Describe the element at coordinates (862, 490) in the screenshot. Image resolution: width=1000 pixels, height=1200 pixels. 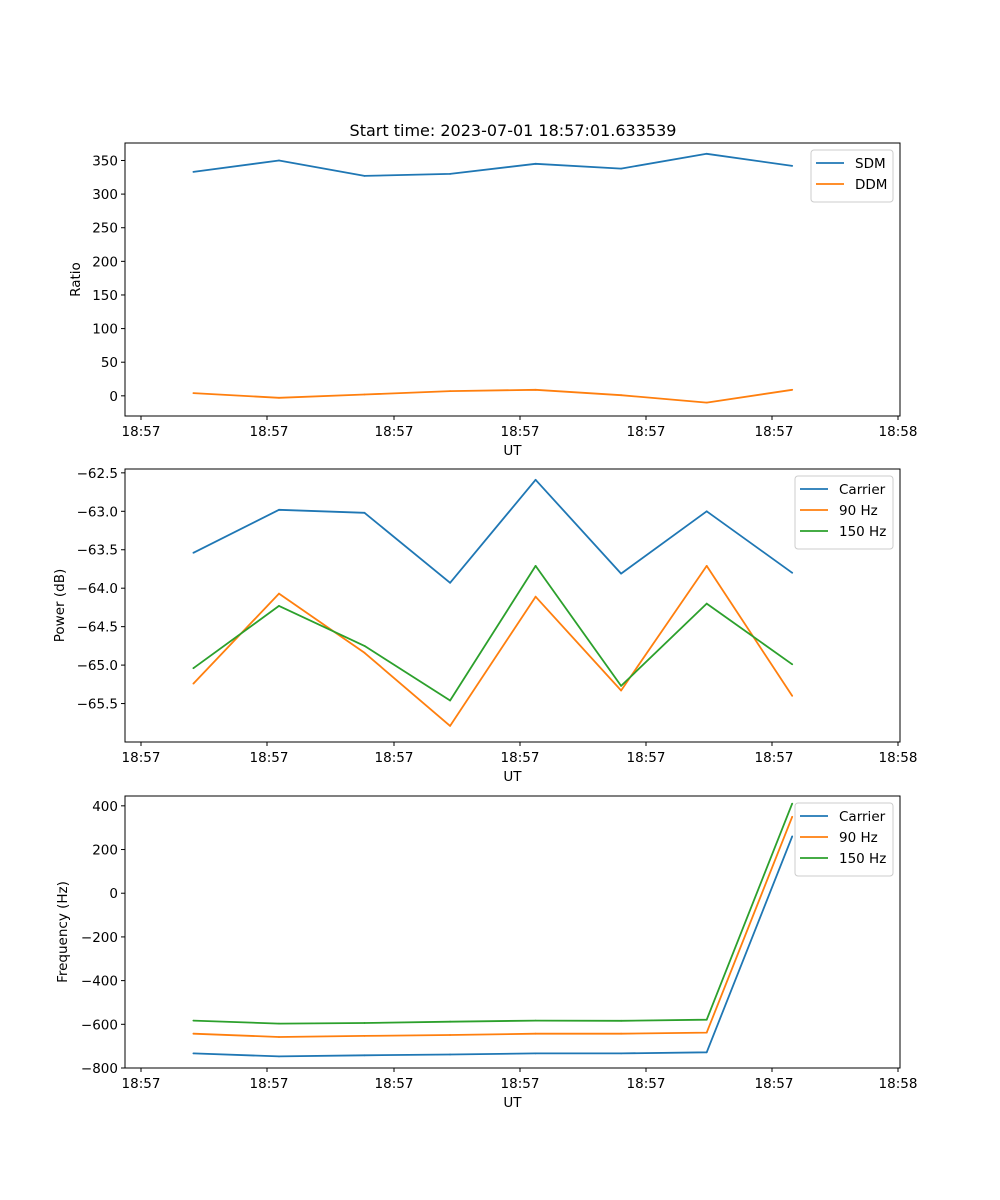
I see `legend-label: Carrier` at that location.